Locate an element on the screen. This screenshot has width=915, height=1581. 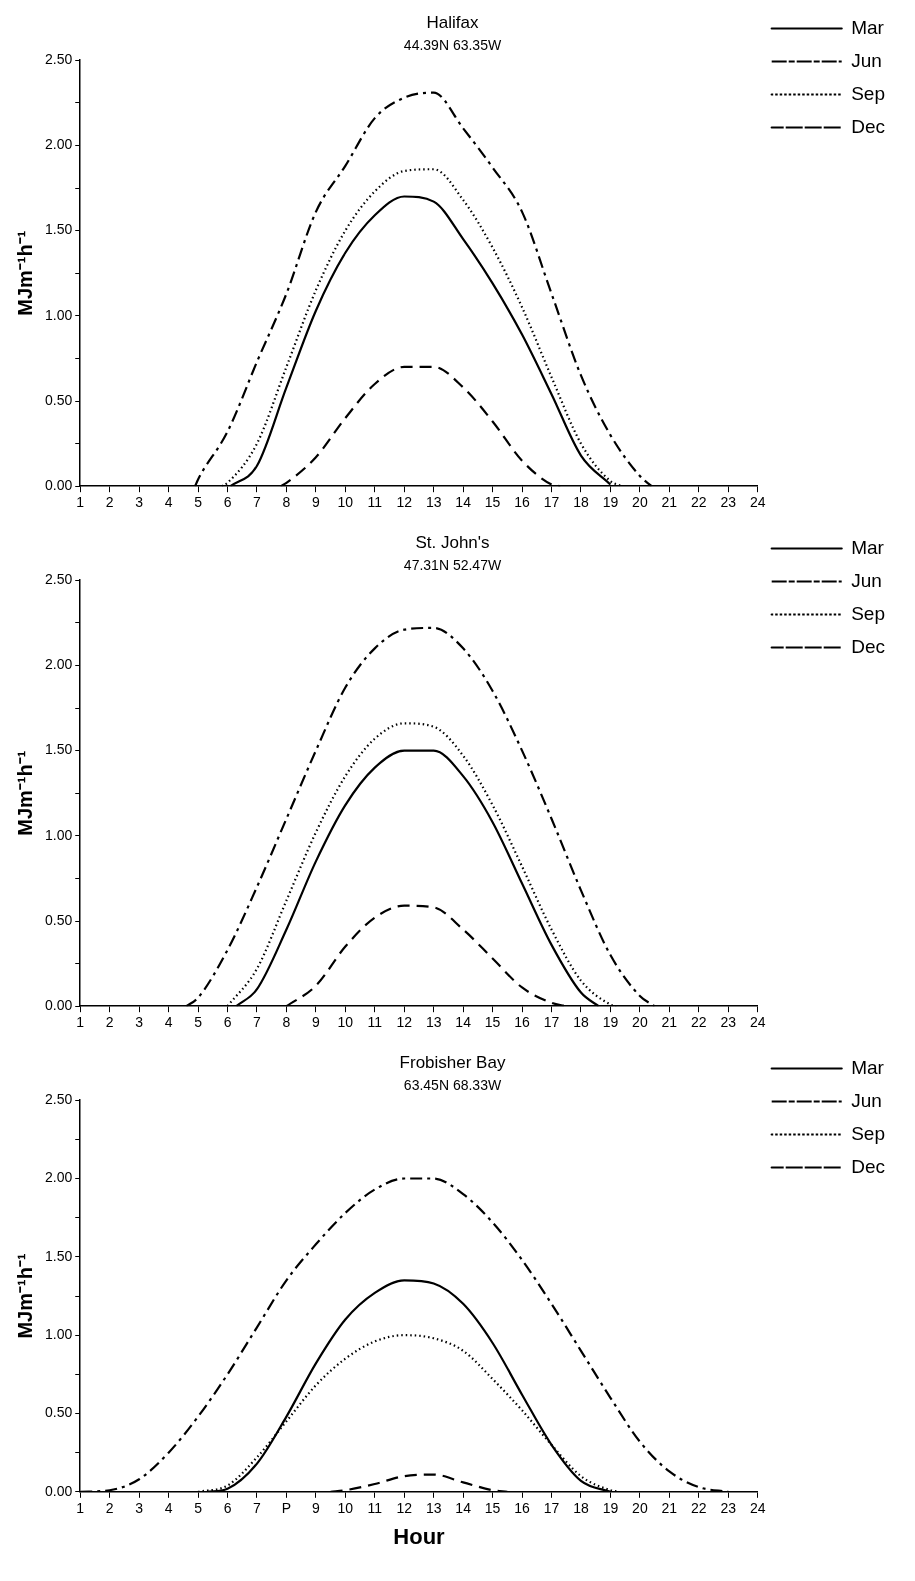
chart-title: St. John's is located at coordinates (452, 542).